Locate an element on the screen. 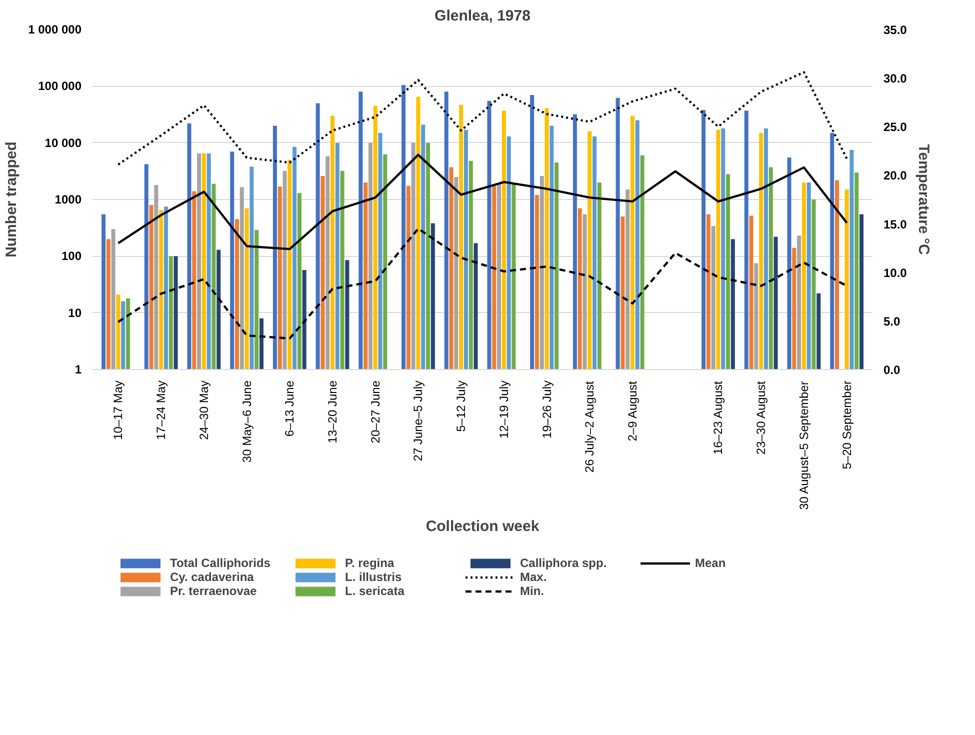  y2-tick-label: 0.0 is located at coordinates (892, 370).